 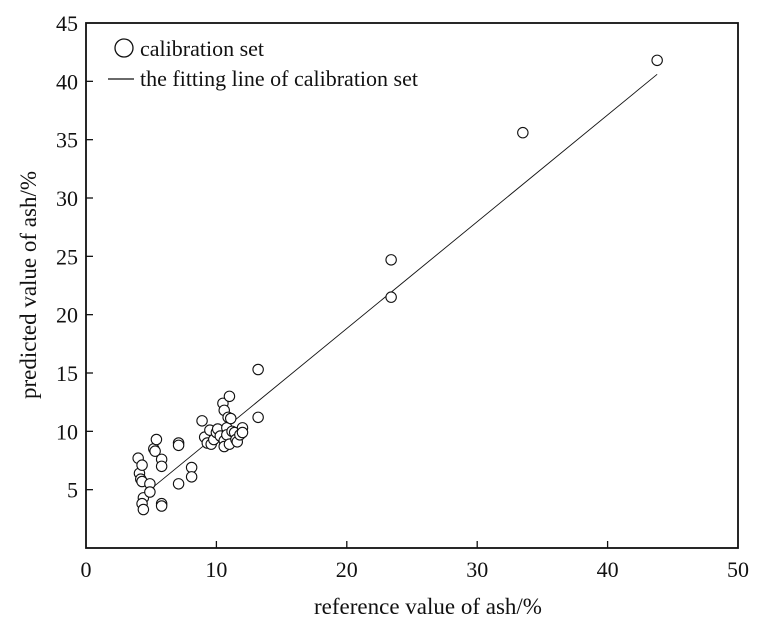 What do you see at coordinates (477, 569) in the screenshot?
I see `x-tick-label: 30` at bounding box center [477, 569].